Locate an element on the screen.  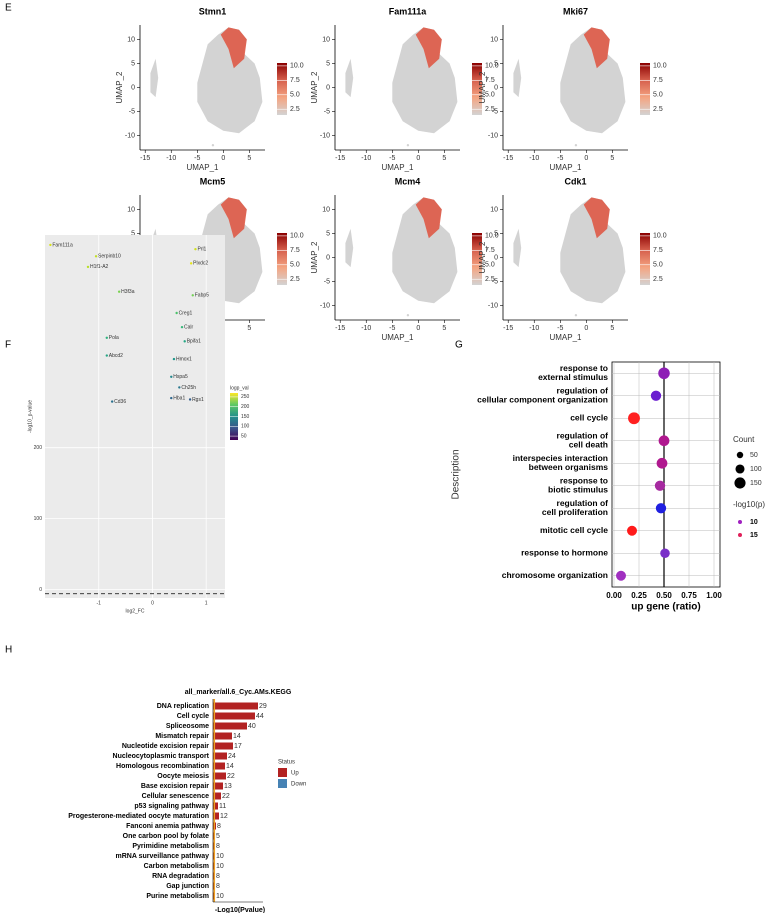
y-tick-label: cell cycle is located at coordinates (589, 418).